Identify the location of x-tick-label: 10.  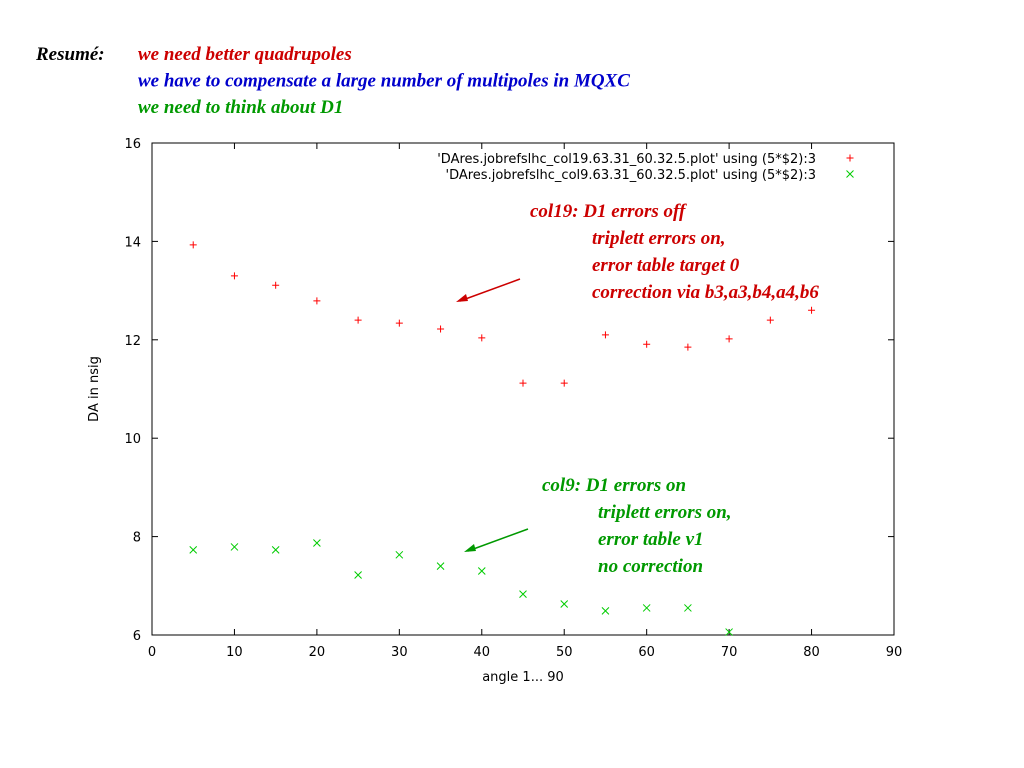
(234, 652).